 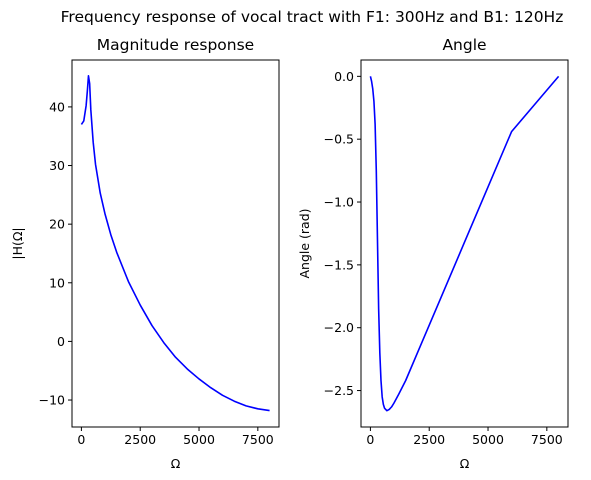 I want to click on angle-y-axis-label: Angle (rad), so click(x=304, y=243).